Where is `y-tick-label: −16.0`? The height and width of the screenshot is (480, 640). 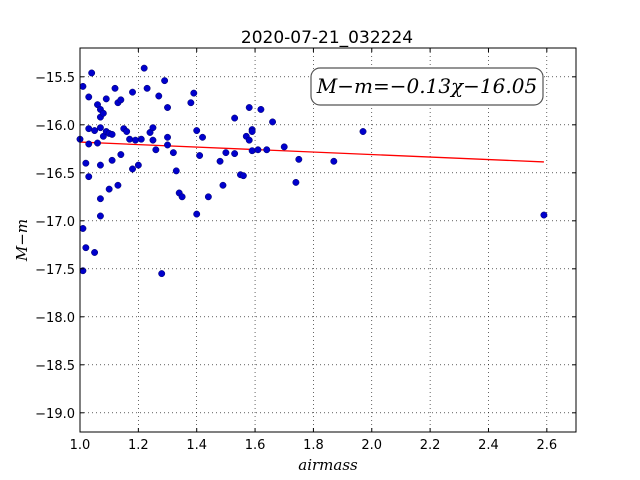 y-tick-label: −16.0 is located at coordinates (55, 126).